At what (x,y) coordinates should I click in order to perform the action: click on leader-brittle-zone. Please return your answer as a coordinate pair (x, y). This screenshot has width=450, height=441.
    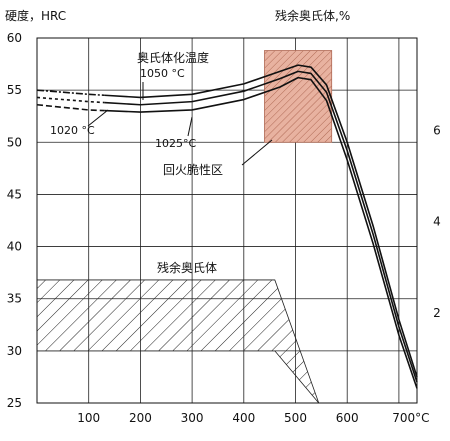
    Looking at the image, I should click on (257, 152).